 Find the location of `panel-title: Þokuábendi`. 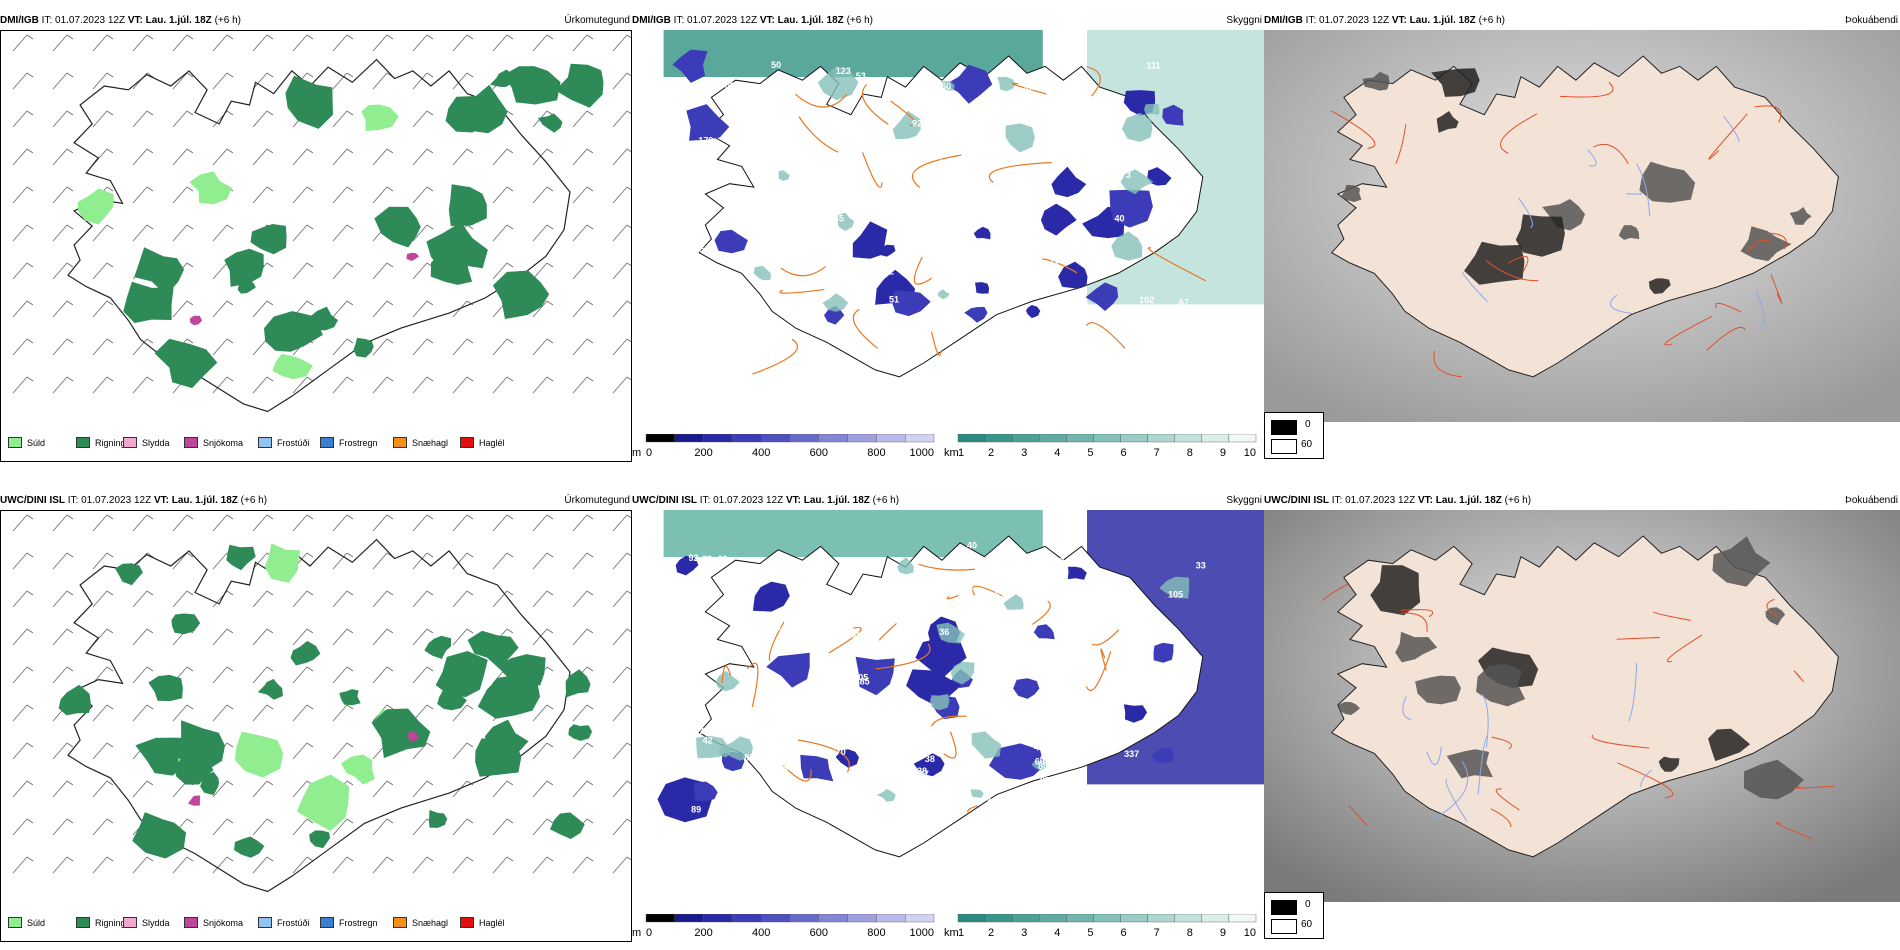

panel-title: Þokuábendi is located at coordinates (1871, 500).